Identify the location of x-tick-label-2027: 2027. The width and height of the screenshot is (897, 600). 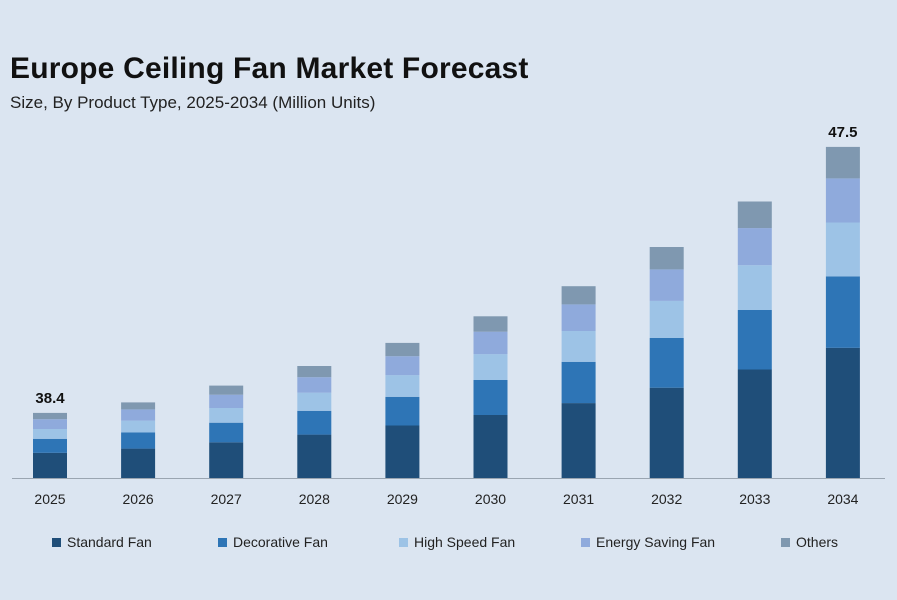
(226, 499).